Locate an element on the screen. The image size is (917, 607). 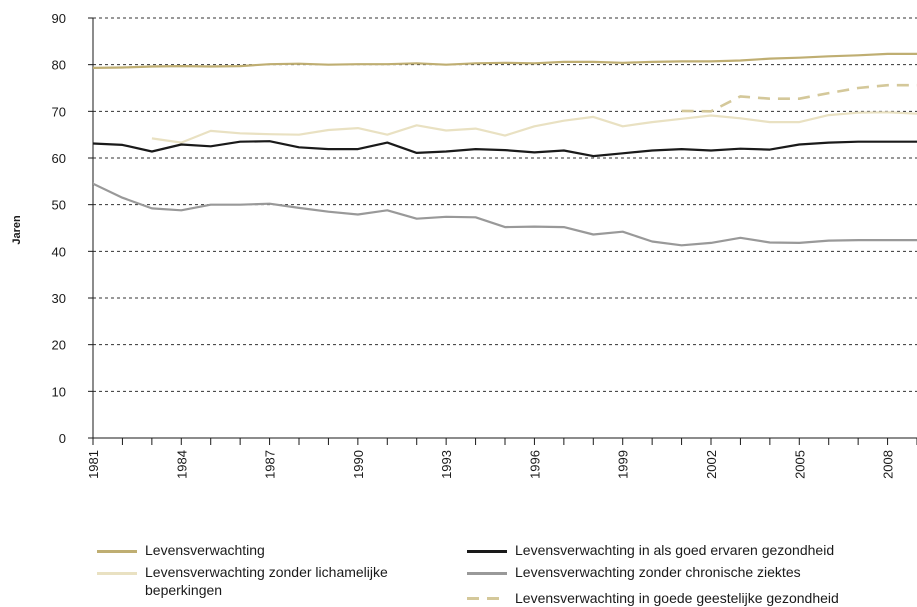
y-axis-label: Jaren is located at coordinates (17, 230).